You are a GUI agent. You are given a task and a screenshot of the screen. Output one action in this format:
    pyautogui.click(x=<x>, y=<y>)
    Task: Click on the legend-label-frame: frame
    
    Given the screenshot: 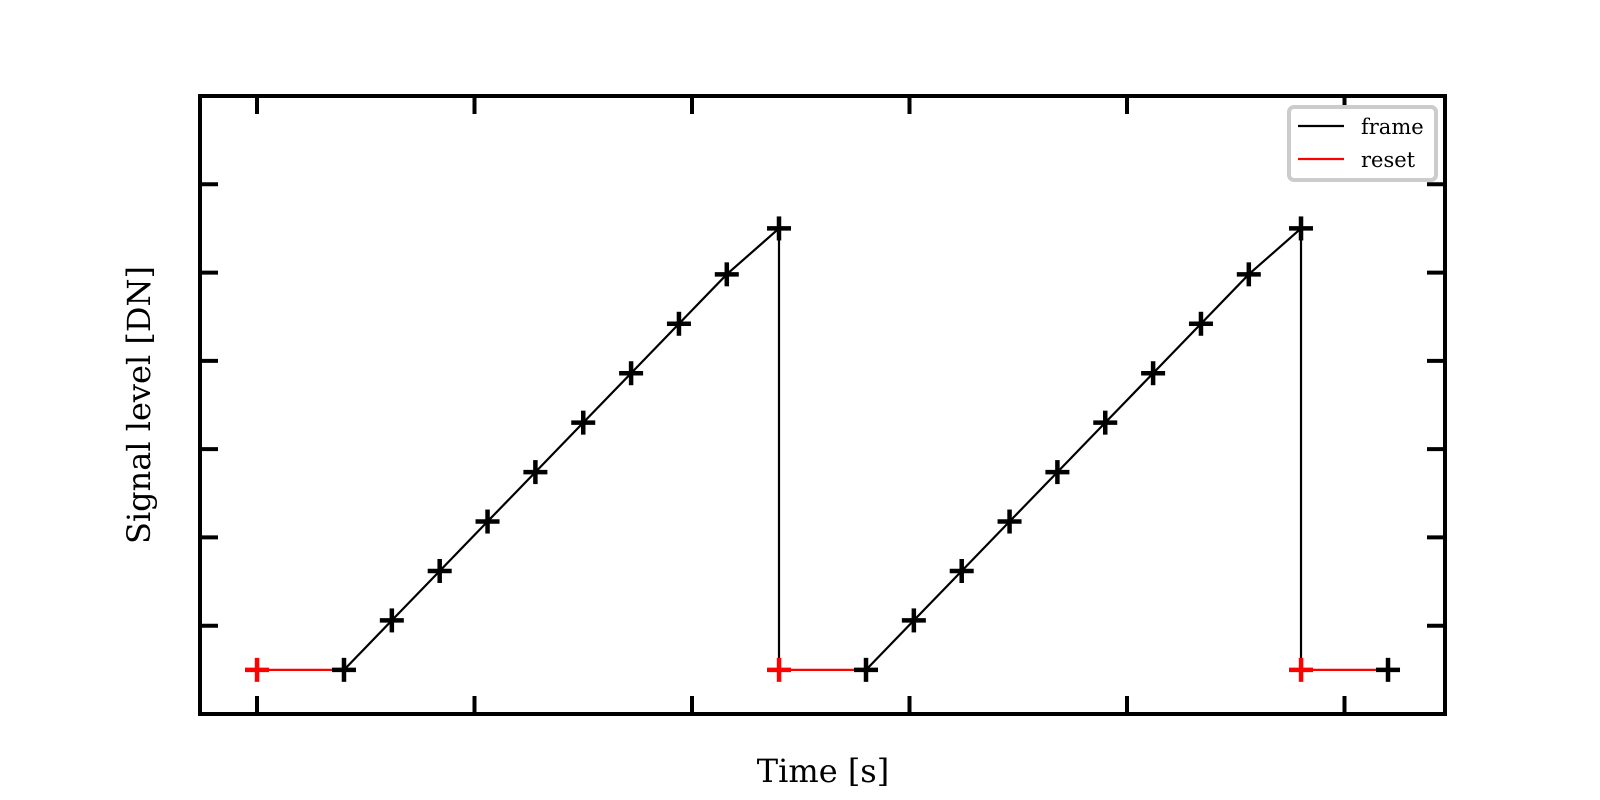 What is the action you would take?
    pyautogui.click(x=1392, y=127)
    